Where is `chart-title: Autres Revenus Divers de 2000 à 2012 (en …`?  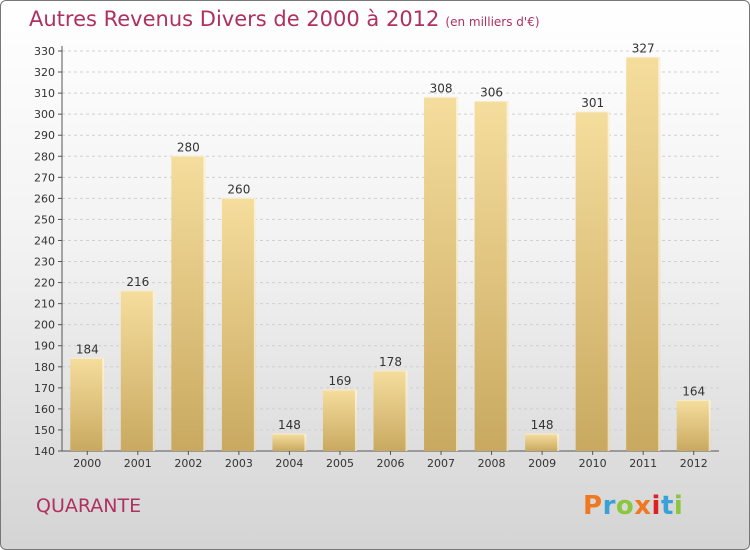
chart-title: Autres Revenus Divers de 2000 à 2012 (en … is located at coordinates (284, 19).